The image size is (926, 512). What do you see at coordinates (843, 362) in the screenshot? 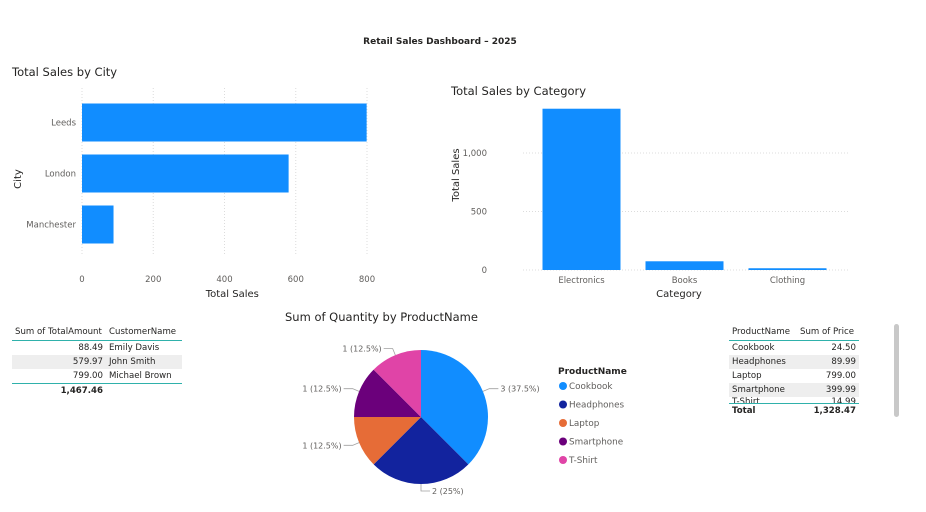
I see `price-cell: 89.99` at bounding box center [843, 362].